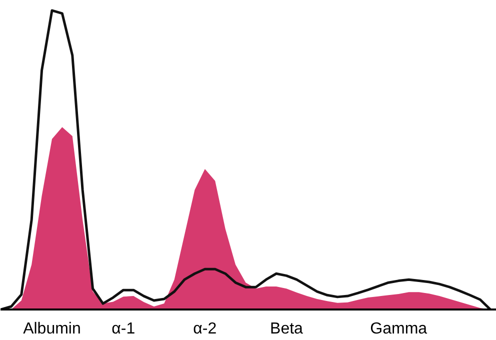  I want to click on x-tick-label: Gamma, so click(399, 329).